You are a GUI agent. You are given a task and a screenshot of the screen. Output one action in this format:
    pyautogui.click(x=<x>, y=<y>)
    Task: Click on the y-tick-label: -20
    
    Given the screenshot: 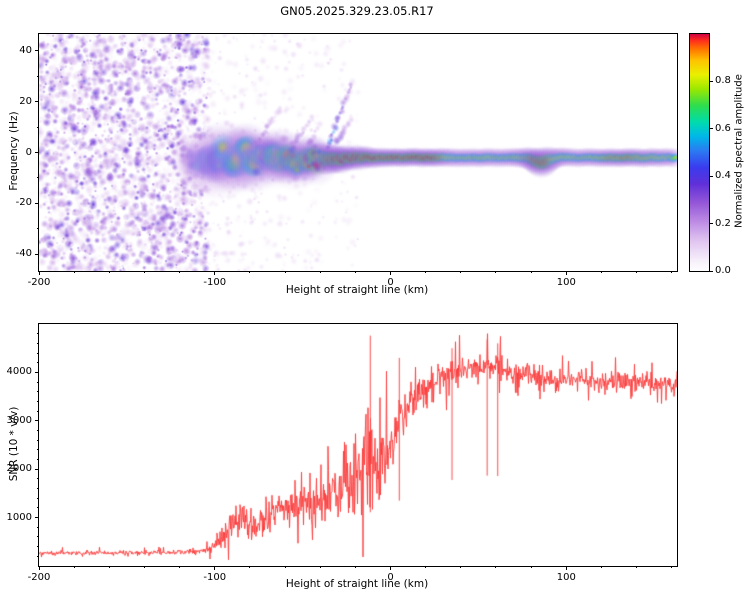 What is the action you would take?
    pyautogui.click(x=23, y=203)
    